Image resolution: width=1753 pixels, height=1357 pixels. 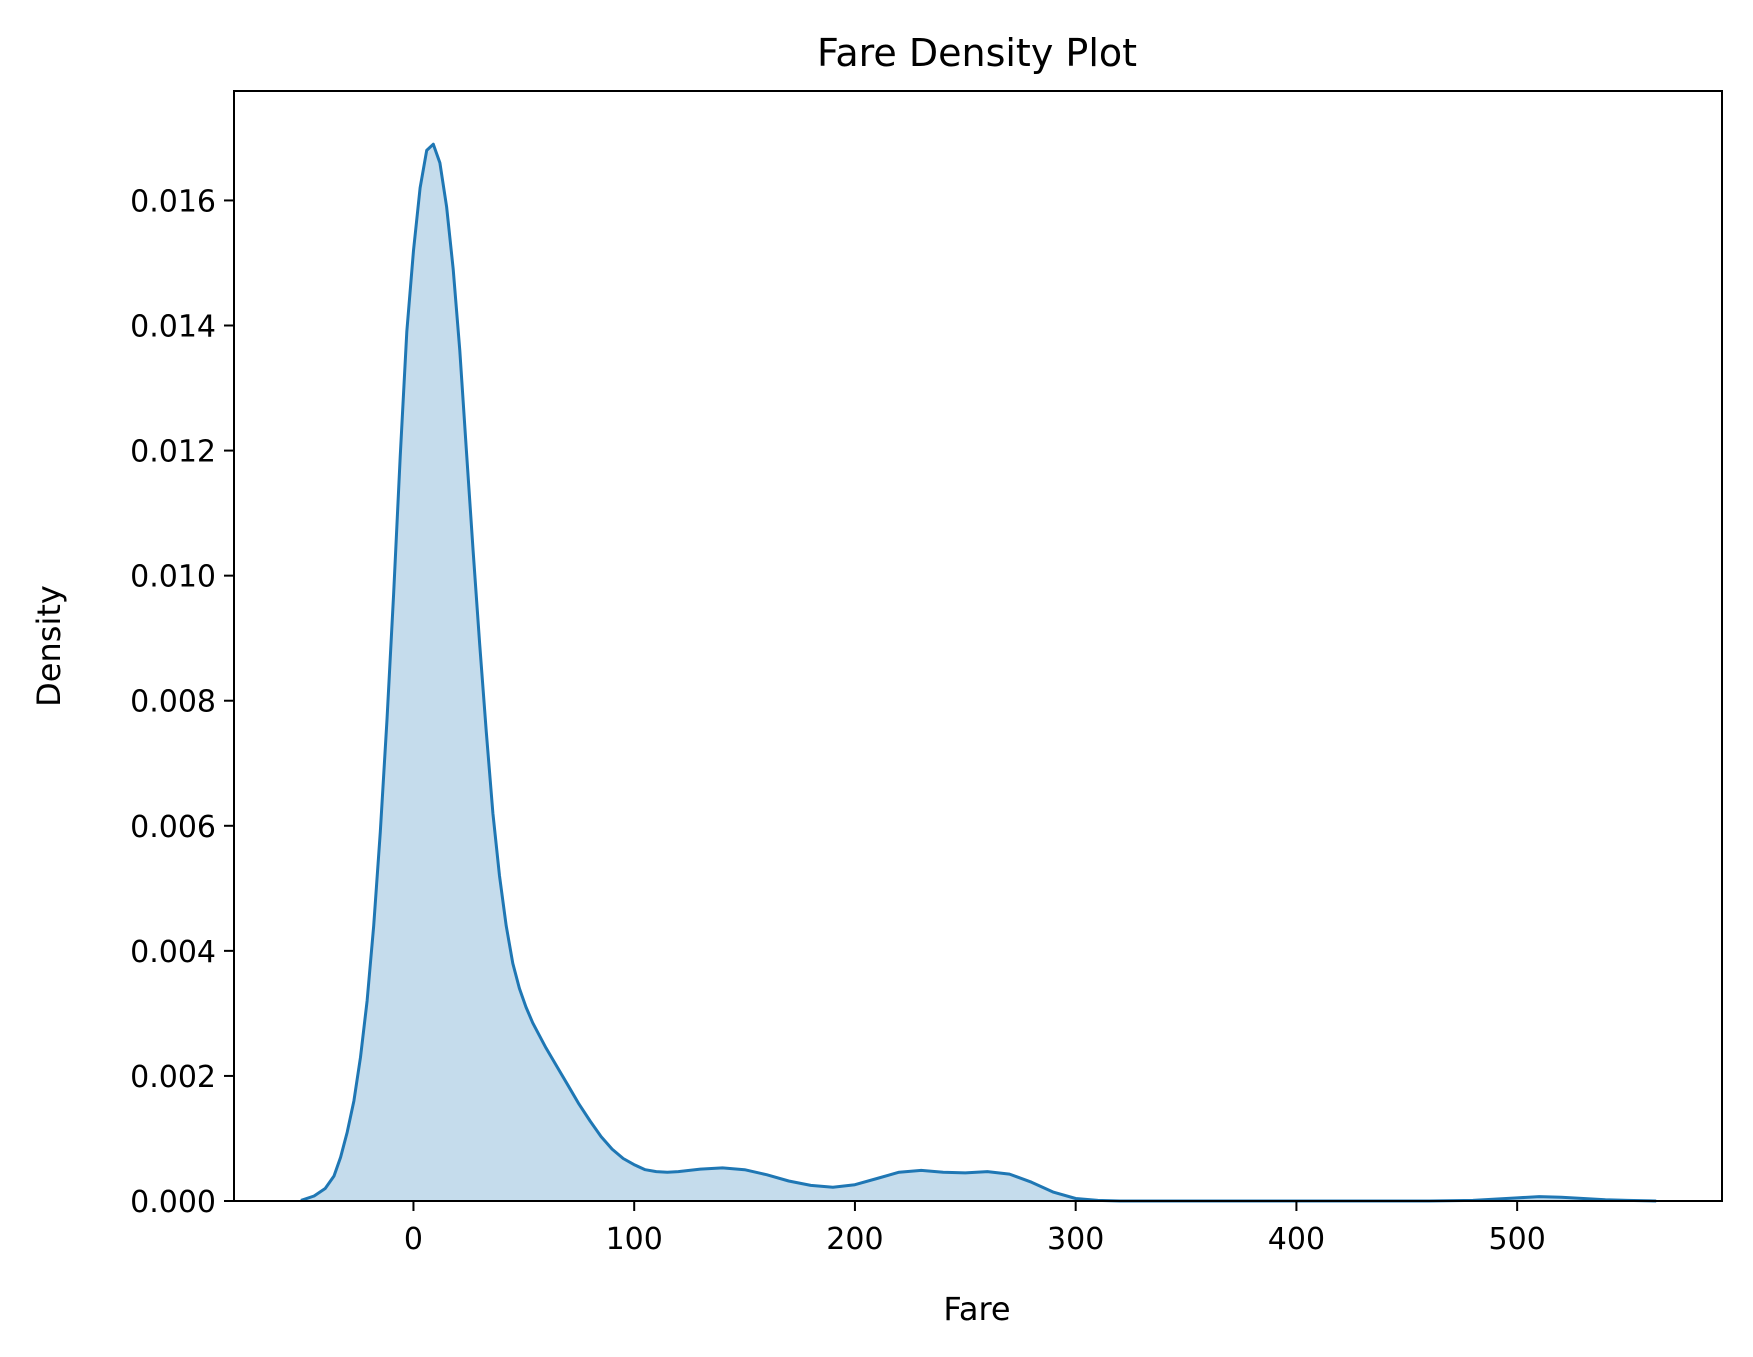 I want to click on x-tick-label: 400, so click(x=1296, y=1239).